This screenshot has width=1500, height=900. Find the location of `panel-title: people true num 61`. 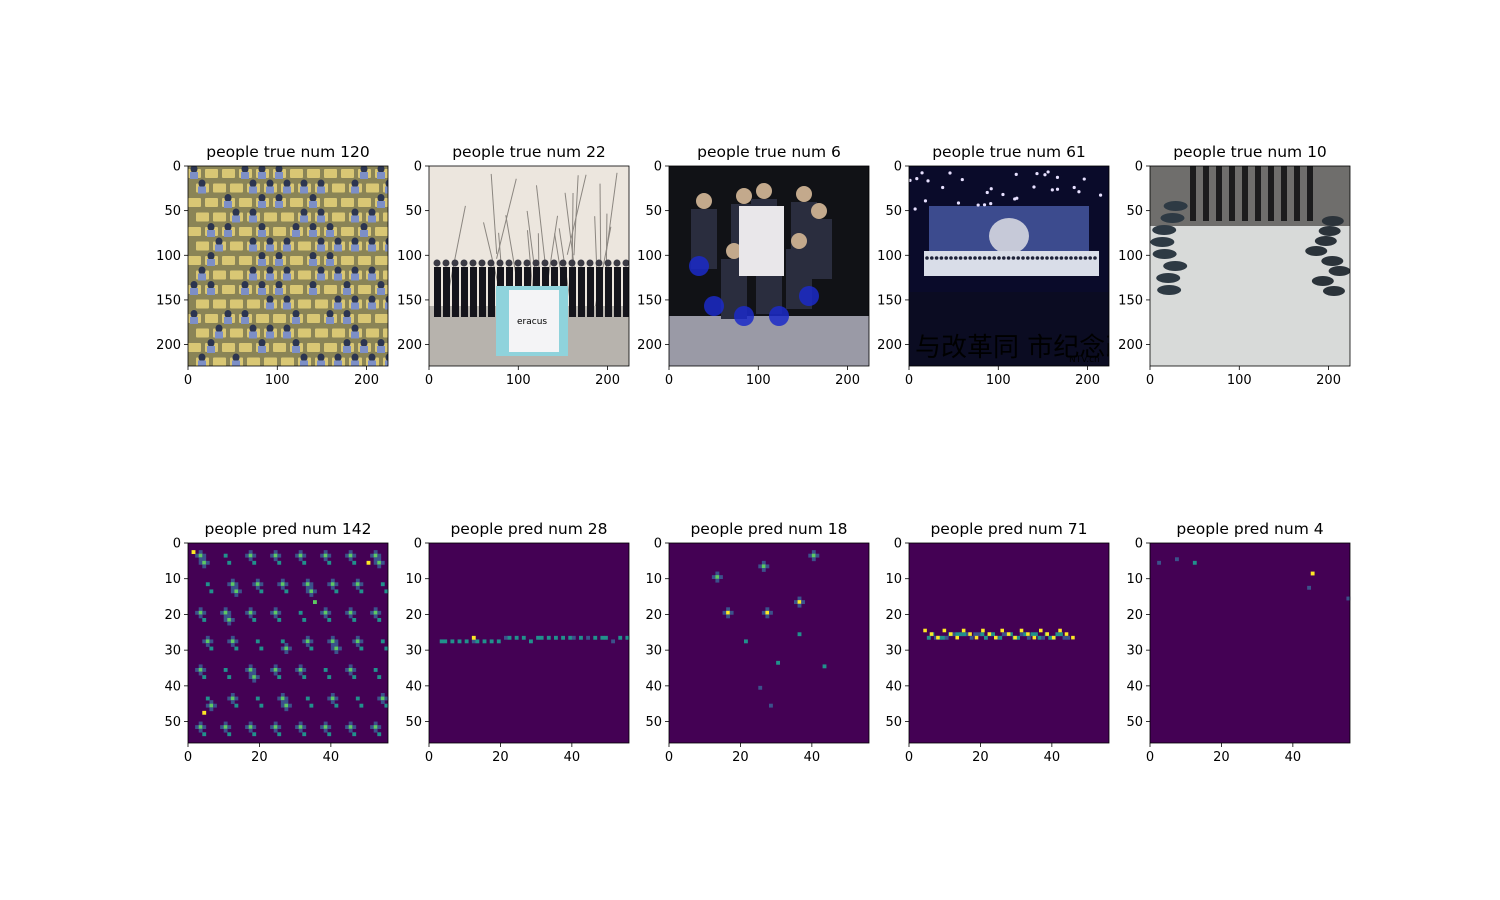

panel-title: people true num 61 is located at coordinates (1009, 152).